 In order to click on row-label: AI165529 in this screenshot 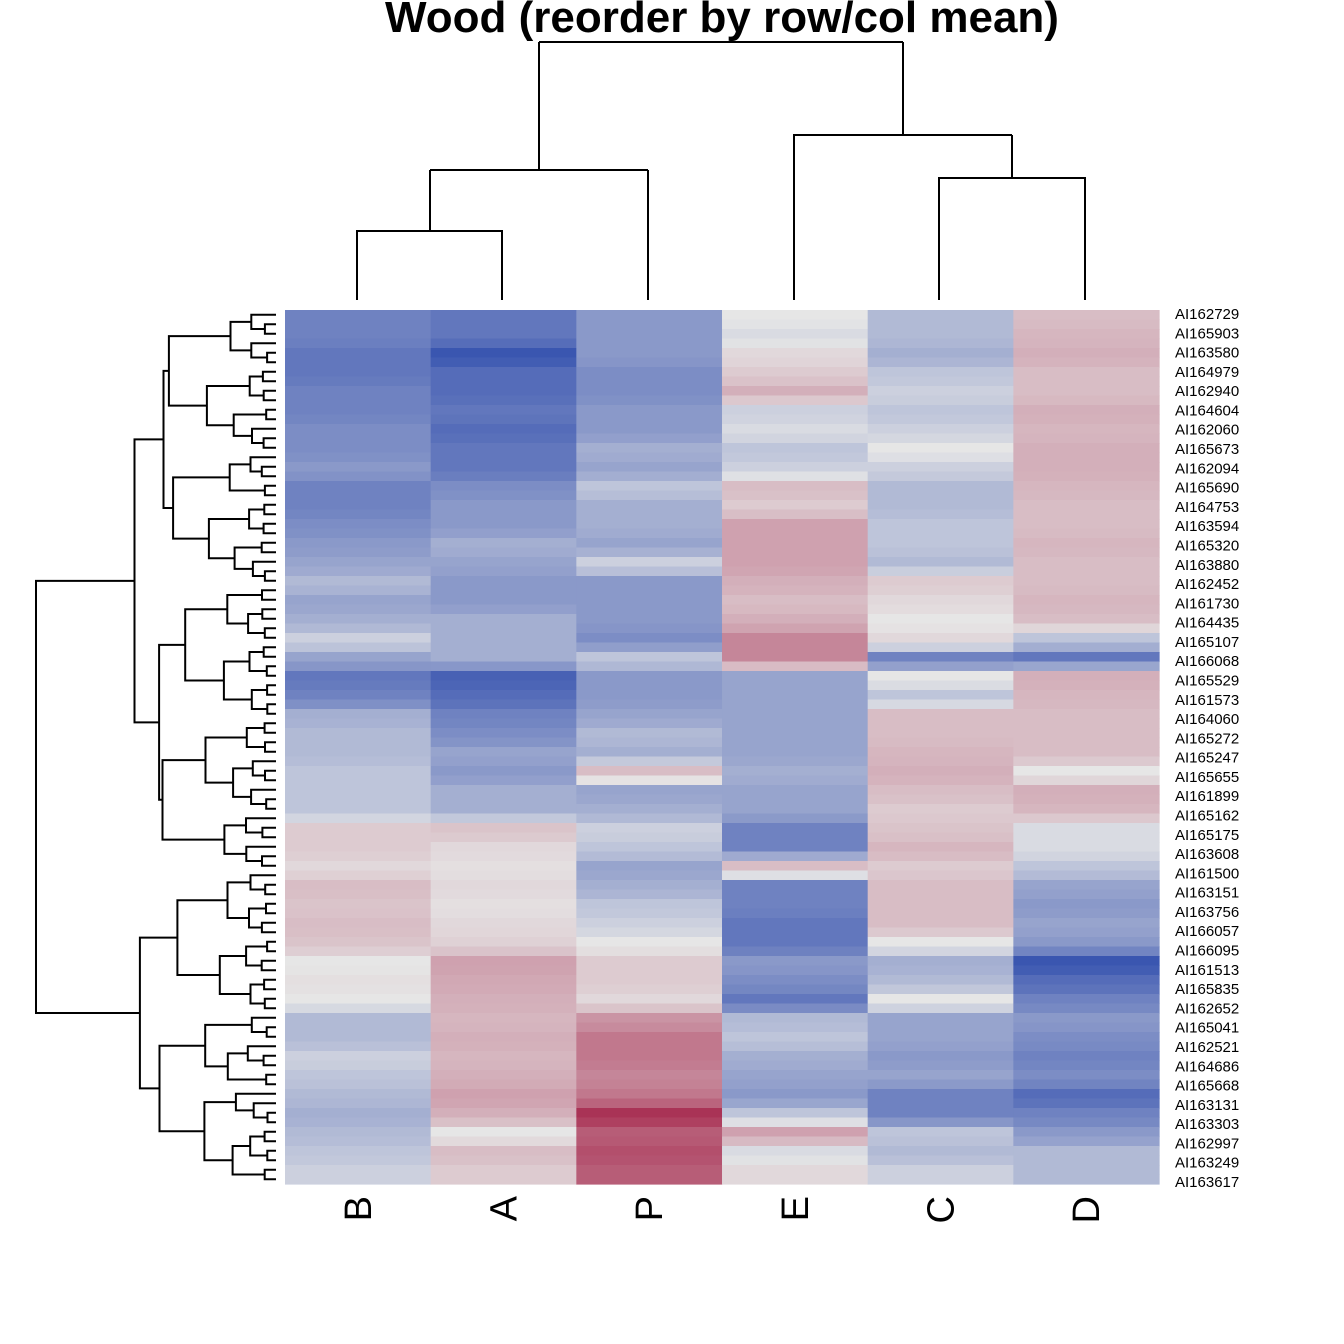, I will do `click(1207, 681)`.